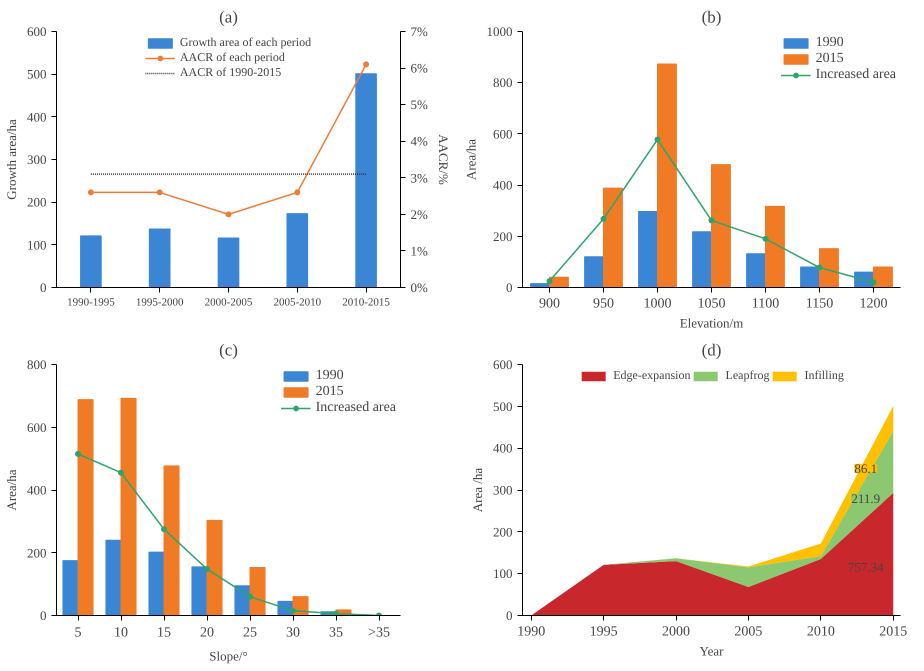  Describe the element at coordinates (419, 68) in the screenshot. I see `y2-tick-label: 6%` at that location.